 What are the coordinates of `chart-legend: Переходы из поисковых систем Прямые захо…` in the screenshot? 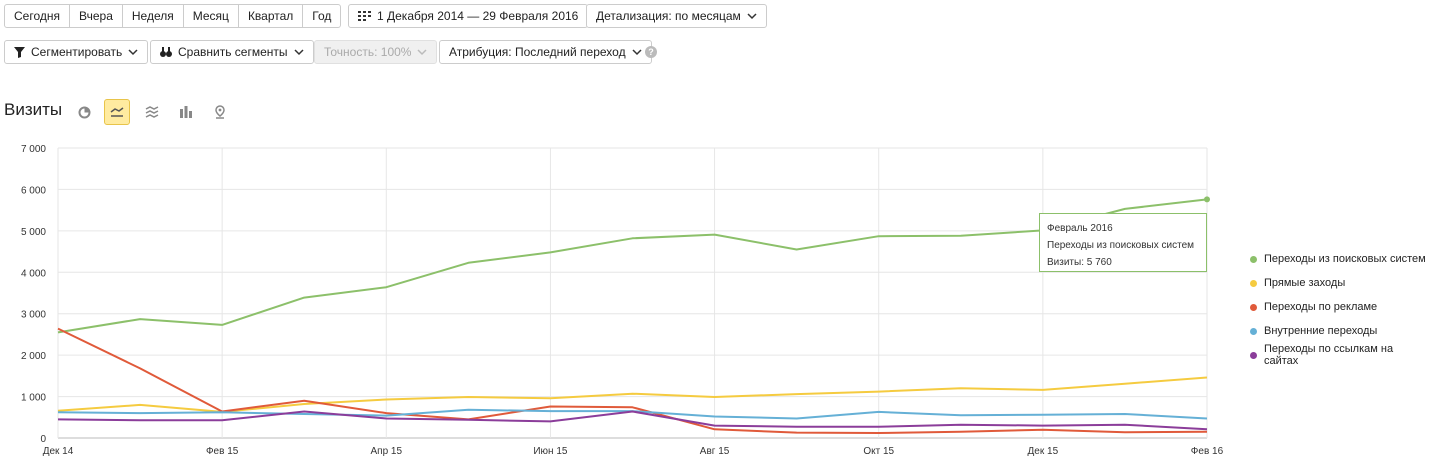 It's located at (1340, 307).